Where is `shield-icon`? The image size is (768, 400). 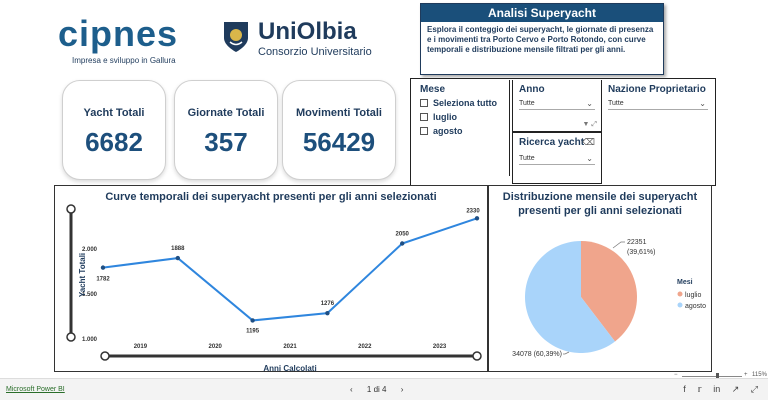 shield-icon is located at coordinates (236, 37).